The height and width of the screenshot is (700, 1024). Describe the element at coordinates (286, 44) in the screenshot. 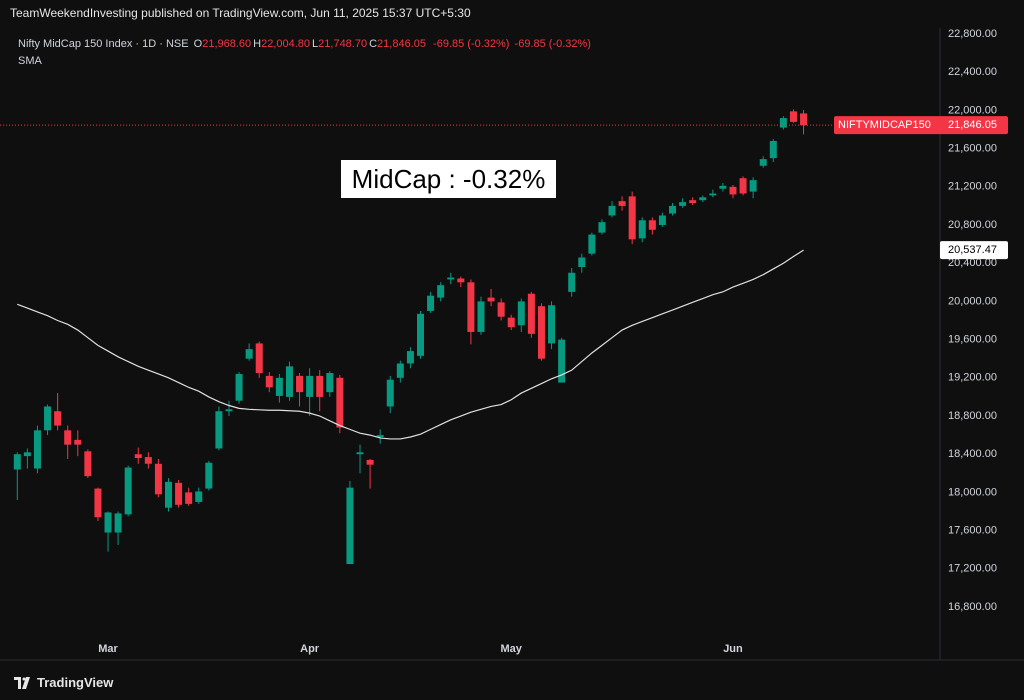

I see `ohlc-value: 22,004.80` at that location.